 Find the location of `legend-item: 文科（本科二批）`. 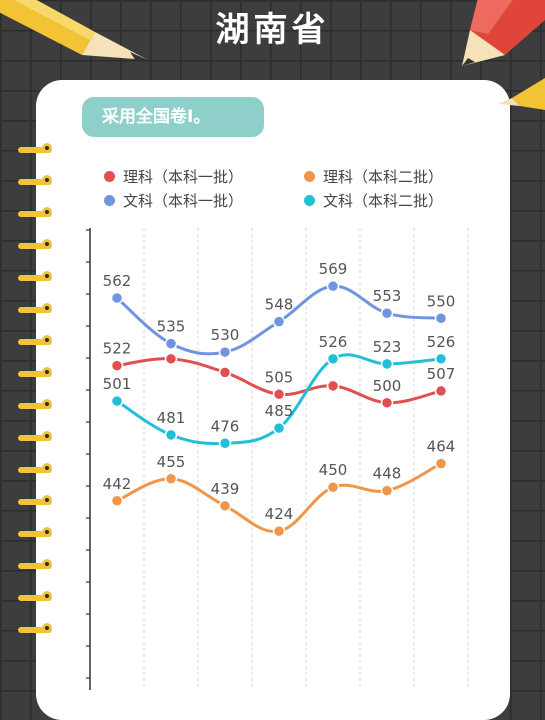

legend-item: 文科（本科二批） is located at coordinates (373, 200).